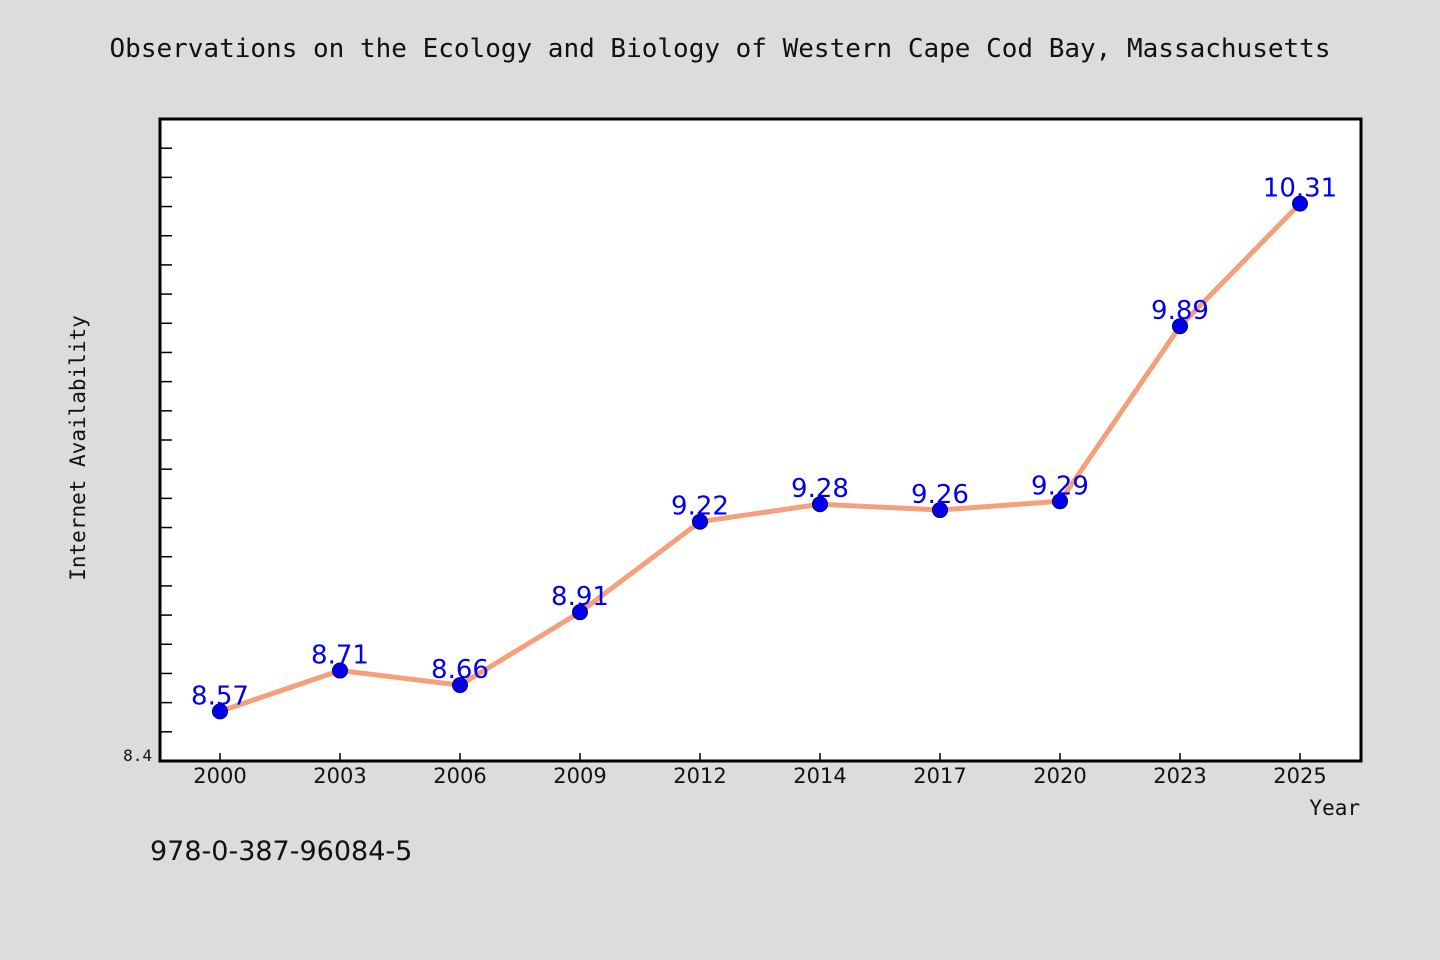 This screenshot has height=960, width=1440. What do you see at coordinates (1179, 776) in the screenshot?
I see `x-tick-label: 2023` at bounding box center [1179, 776].